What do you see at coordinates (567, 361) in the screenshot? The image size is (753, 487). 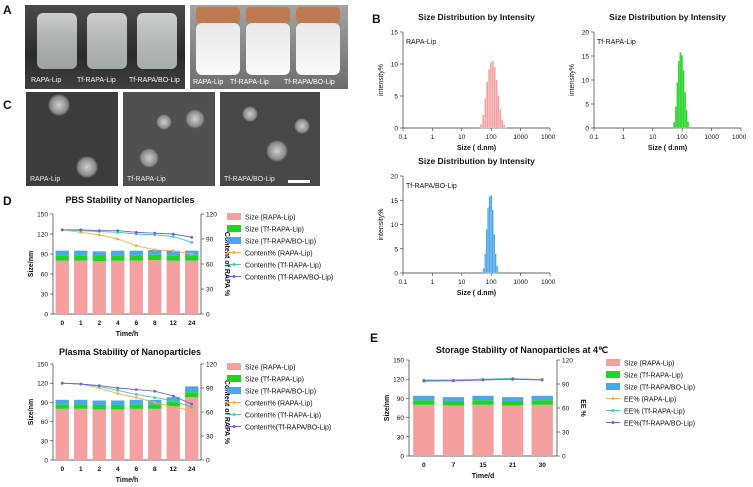 I see `stability-y2-tick-label: 120` at bounding box center [567, 361].